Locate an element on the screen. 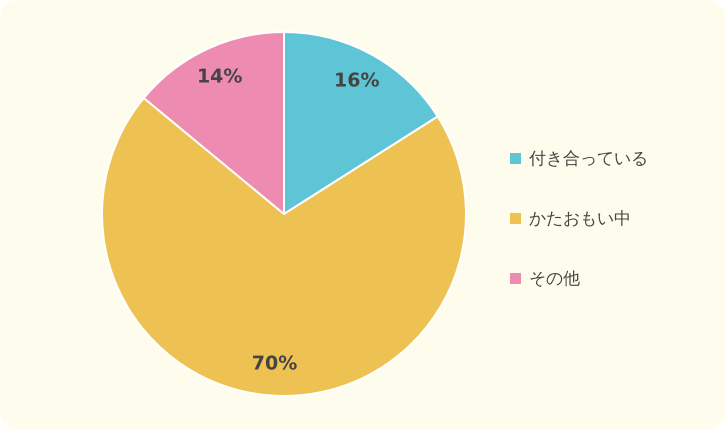 This screenshot has width=725, height=430. legend-label: かたおもい中 is located at coordinates (580, 219).